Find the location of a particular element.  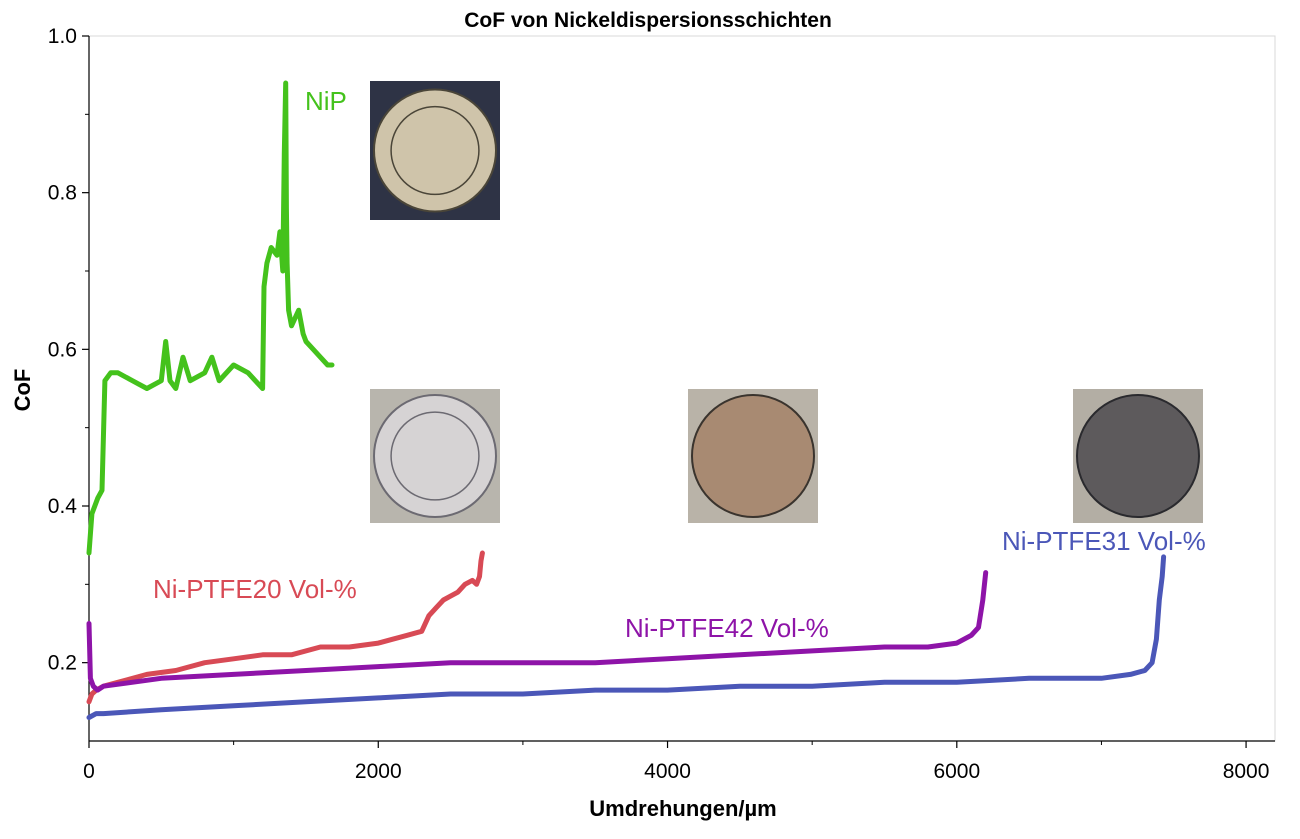

x-tick-label: 6000 is located at coordinates (956, 771).